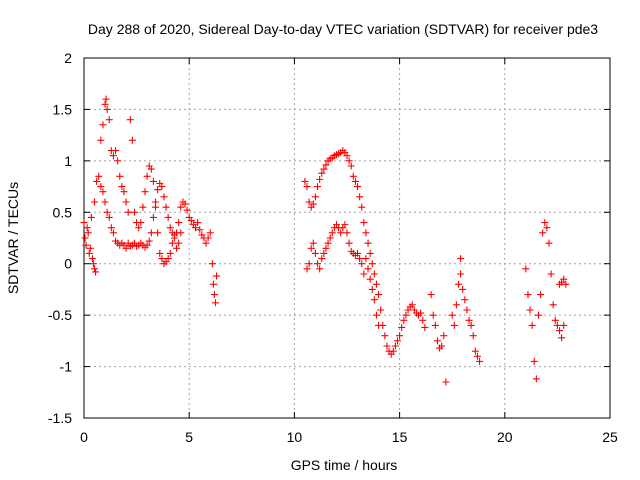  Describe the element at coordinates (63, 109) in the screenshot. I see `y-tick-label: 1.5` at that location.